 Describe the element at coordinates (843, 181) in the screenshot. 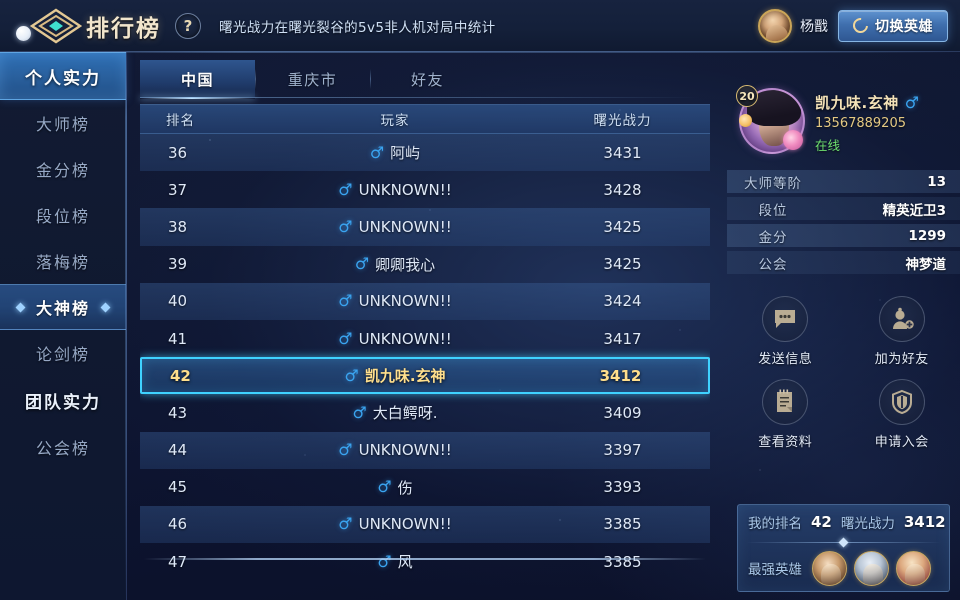

I see `stat-row: 大师等阶 13` at that location.